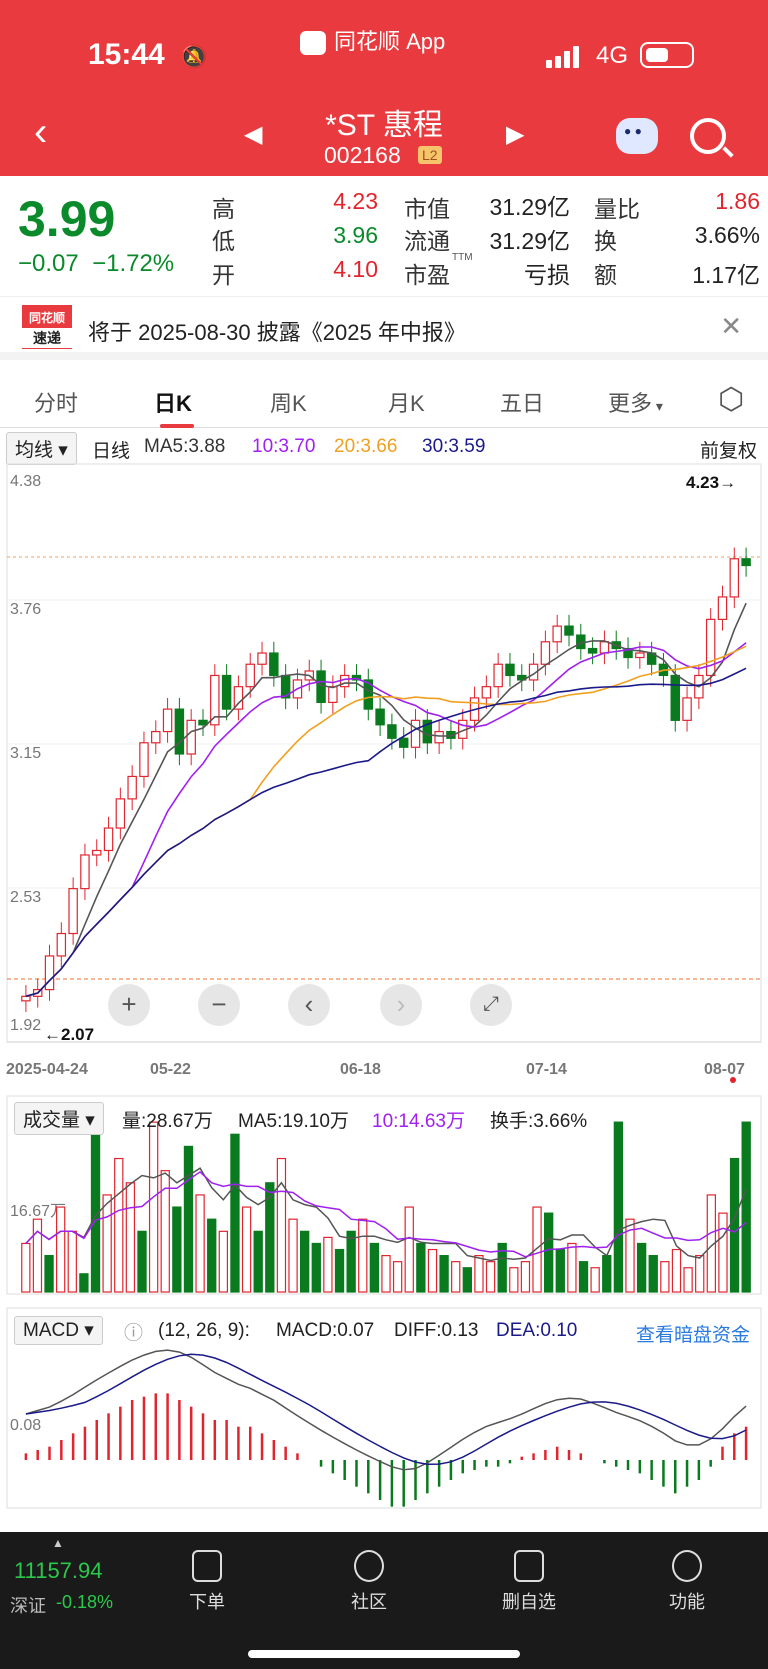 The width and height of the screenshot is (768, 1669). Describe the element at coordinates (56, 403) in the screenshot. I see `tab-intraday: 分时` at that location.